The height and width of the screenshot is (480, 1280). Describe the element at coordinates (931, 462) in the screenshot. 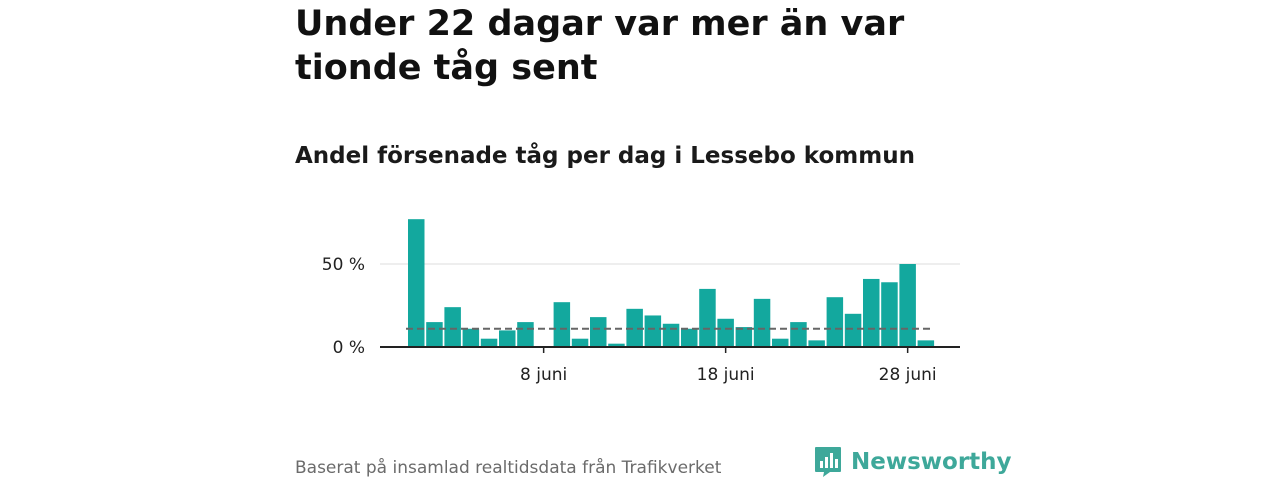

I see `brand-name: Newsworthy` at that location.